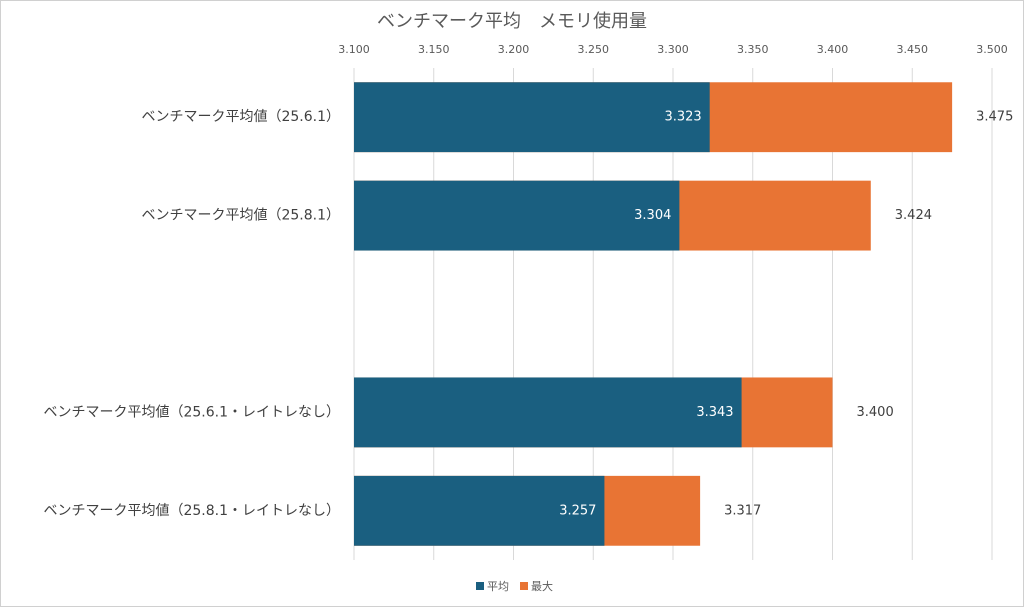 The height and width of the screenshot is (607, 1024). I want to click on chart-title: ベンチマーク平均 メモリ使用量, so click(512, 21).